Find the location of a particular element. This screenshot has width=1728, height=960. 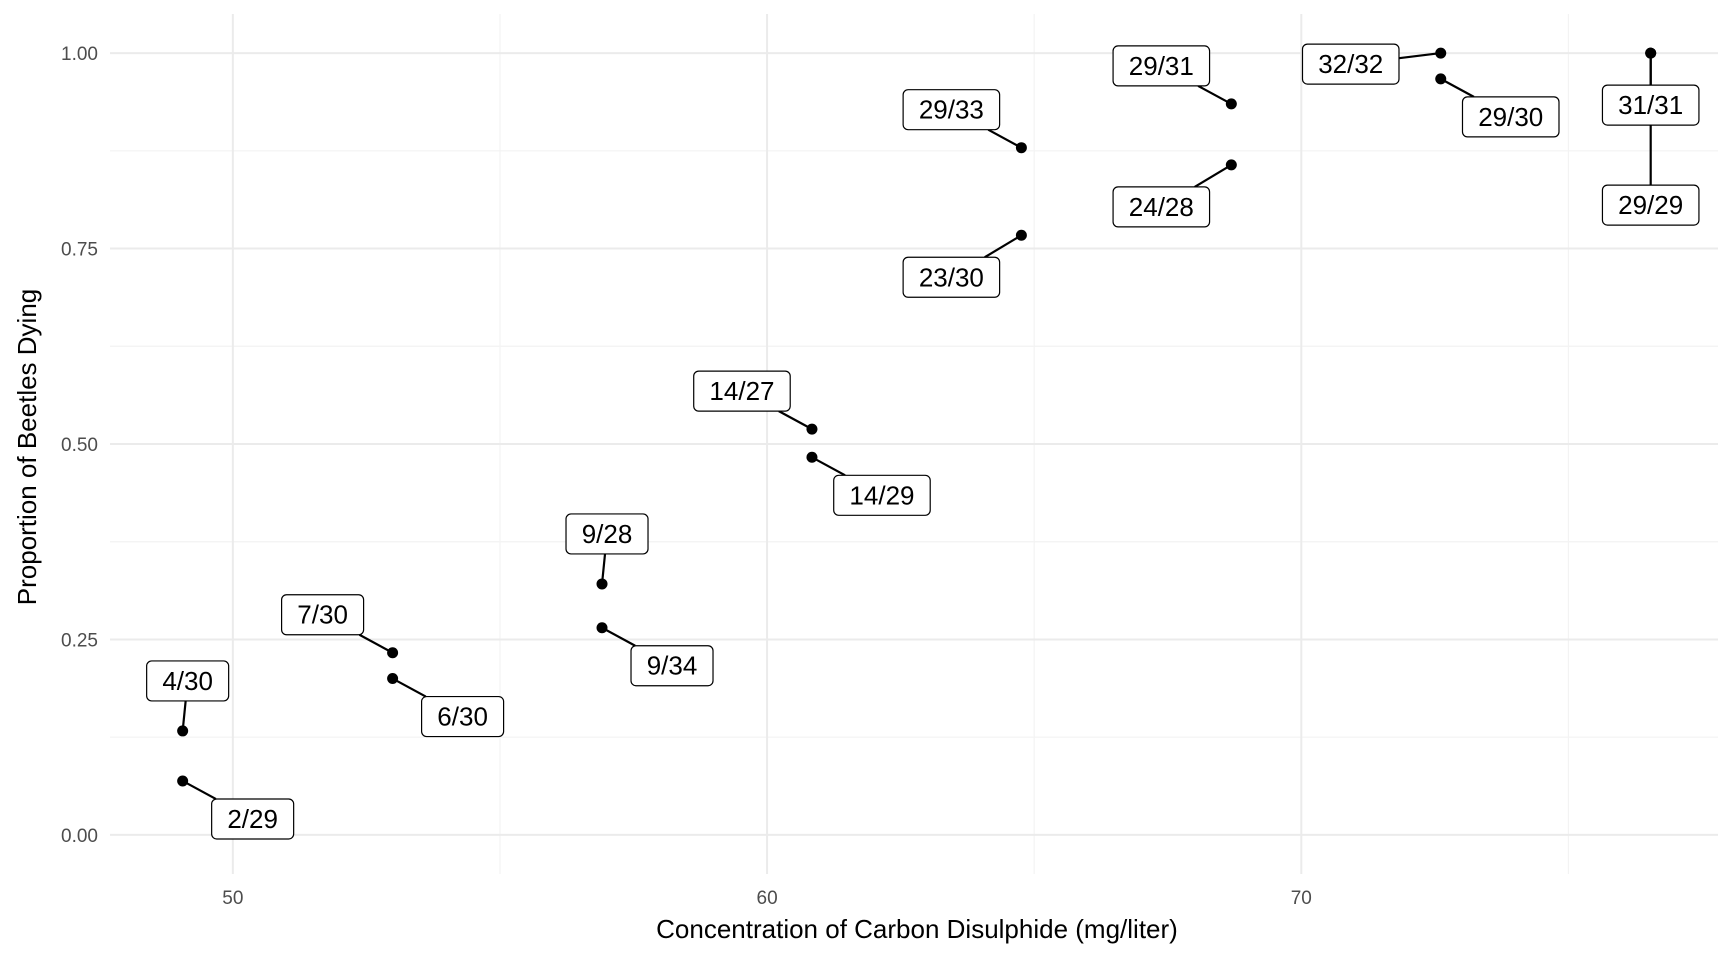

data-label-text: 29/33 is located at coordinates (951, 110).